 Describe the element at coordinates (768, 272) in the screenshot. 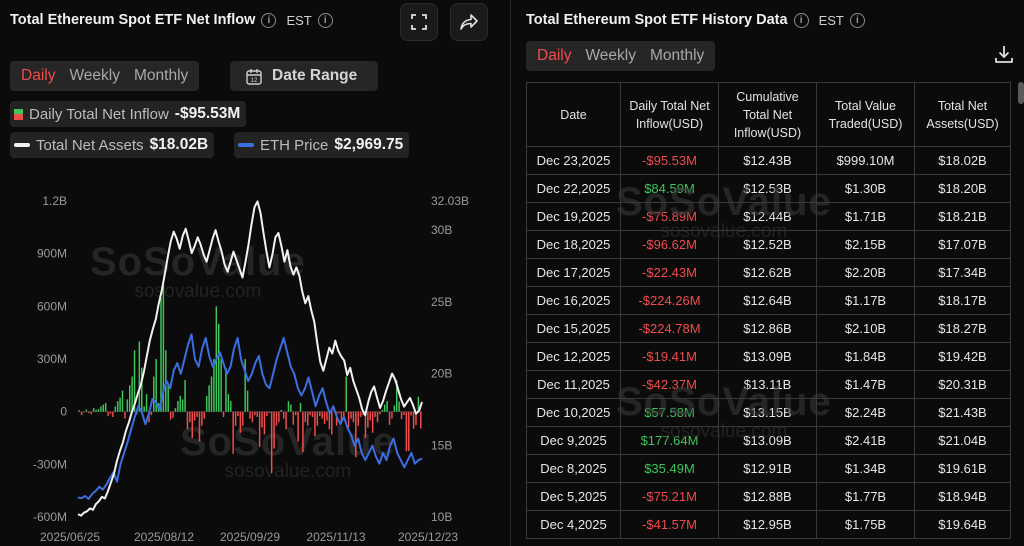

I see `table-row: Dec 17,2025 -$22.43M $12.62B $2.20B $17.34B` at that location.